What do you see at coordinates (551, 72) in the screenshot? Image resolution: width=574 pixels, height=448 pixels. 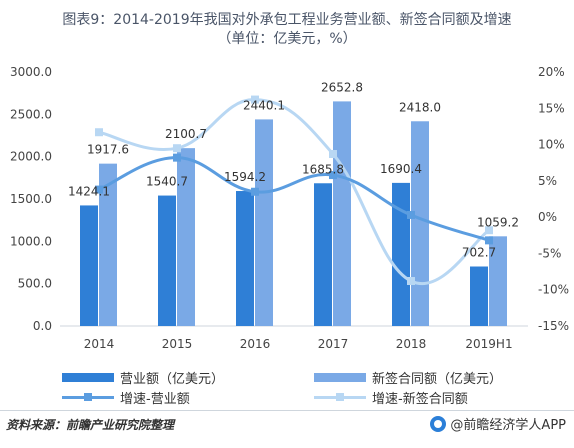 I see `right-axis-tick-label: 20%` at bounding box center [551, 72].